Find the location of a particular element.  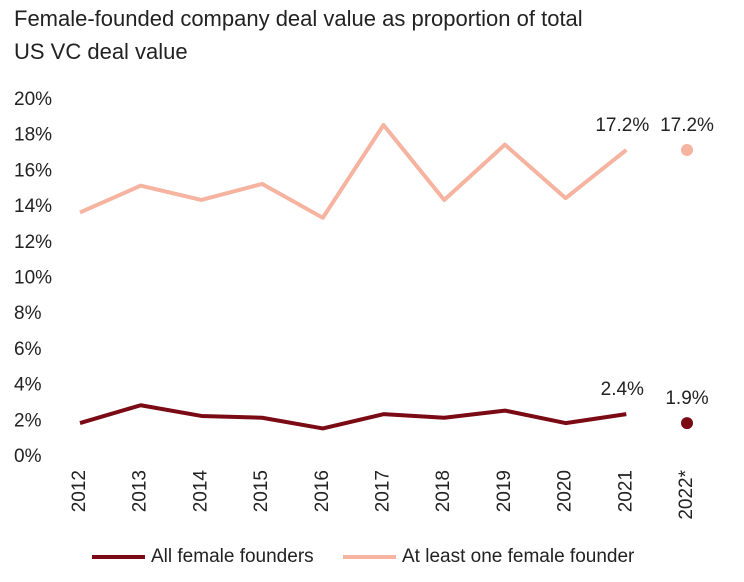

y-tick-label: 16% is located at coordinates (33, 170).